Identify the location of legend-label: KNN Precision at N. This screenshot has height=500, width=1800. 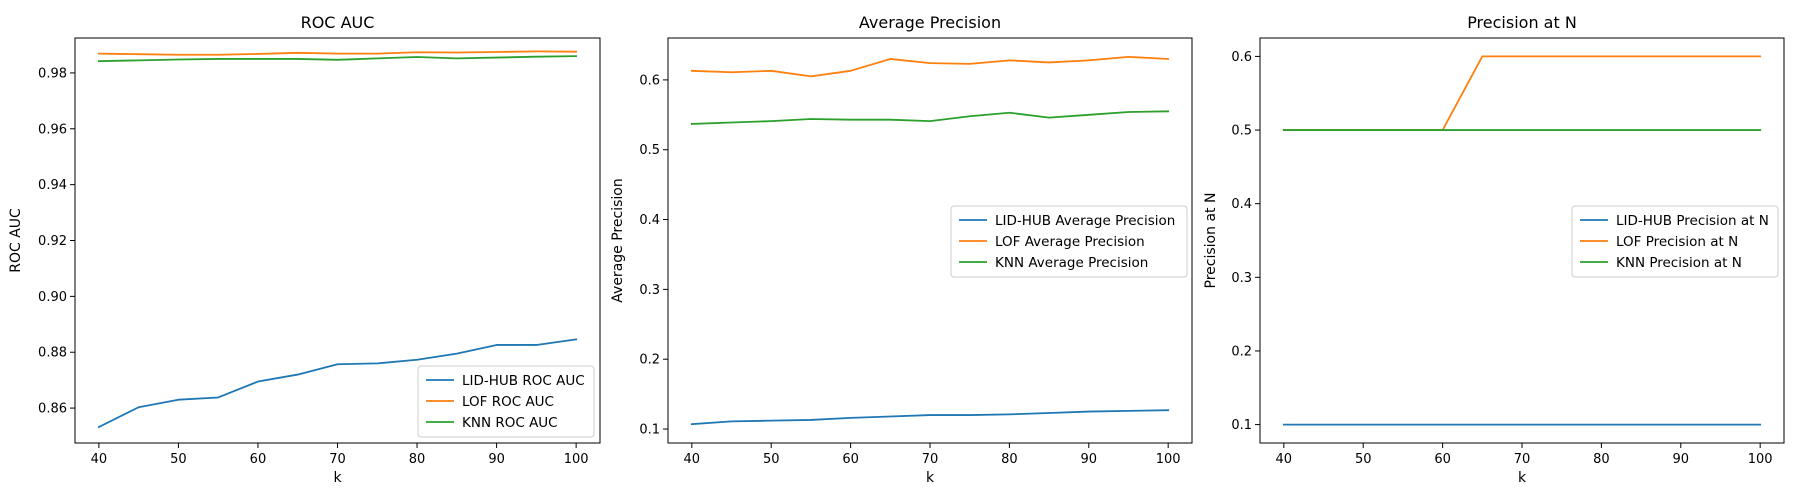
(1679, 263).